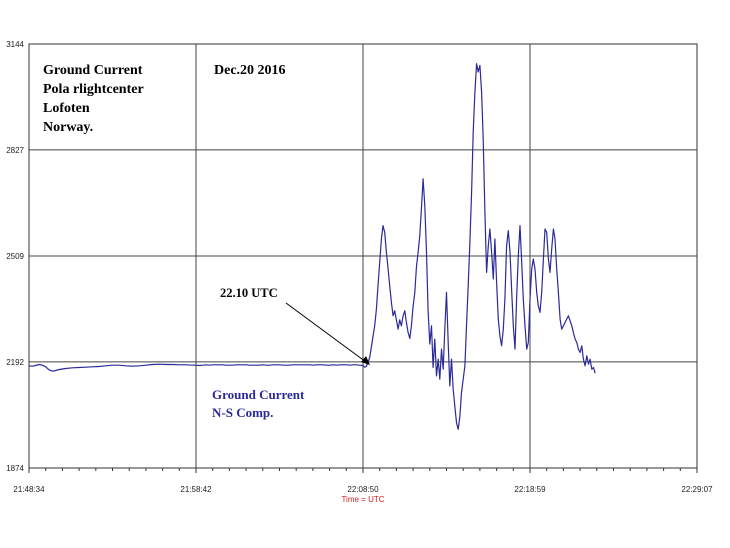 This screenshot has height=548, width=730. I want to click on x-tick-label: 22:18:59, so click(530, 489).